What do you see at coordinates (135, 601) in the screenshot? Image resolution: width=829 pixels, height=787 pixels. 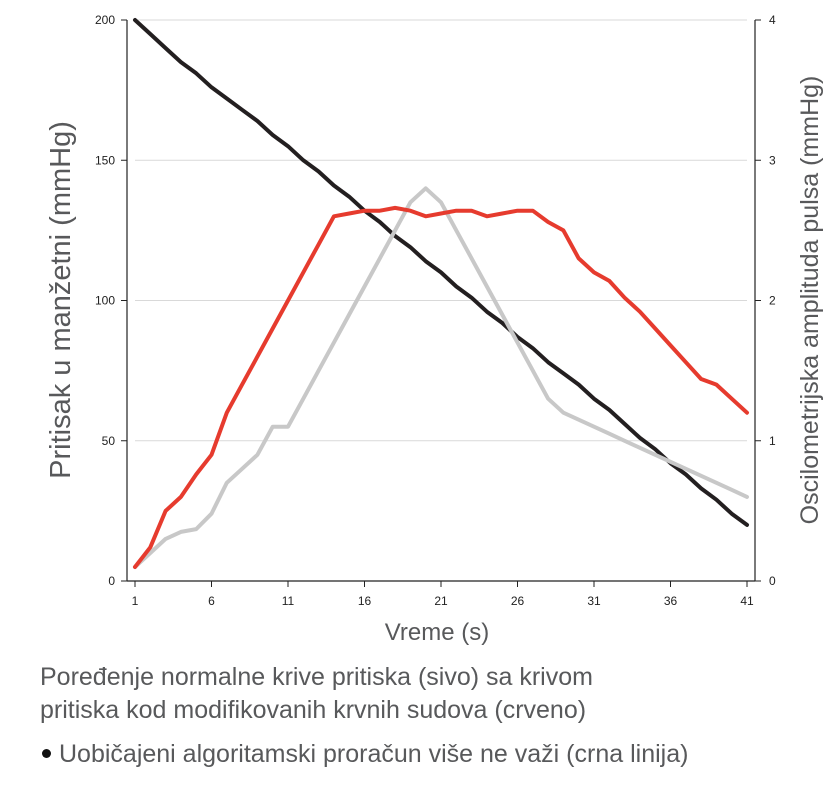 I see `x-tick-label: 1` at bounding box center [135, 601].